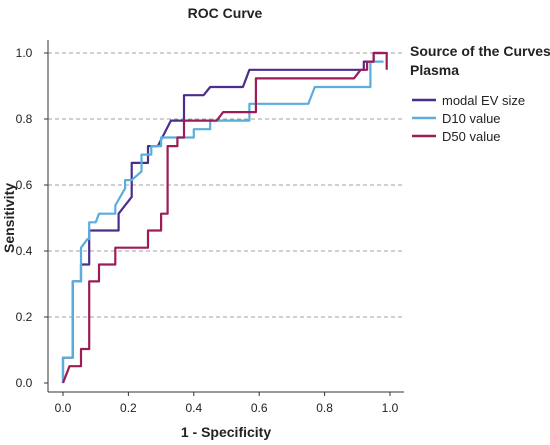 The height and width of the screenshot is (445, 550). I want to click on x-tick-label: 0.0, so click(63, 408).